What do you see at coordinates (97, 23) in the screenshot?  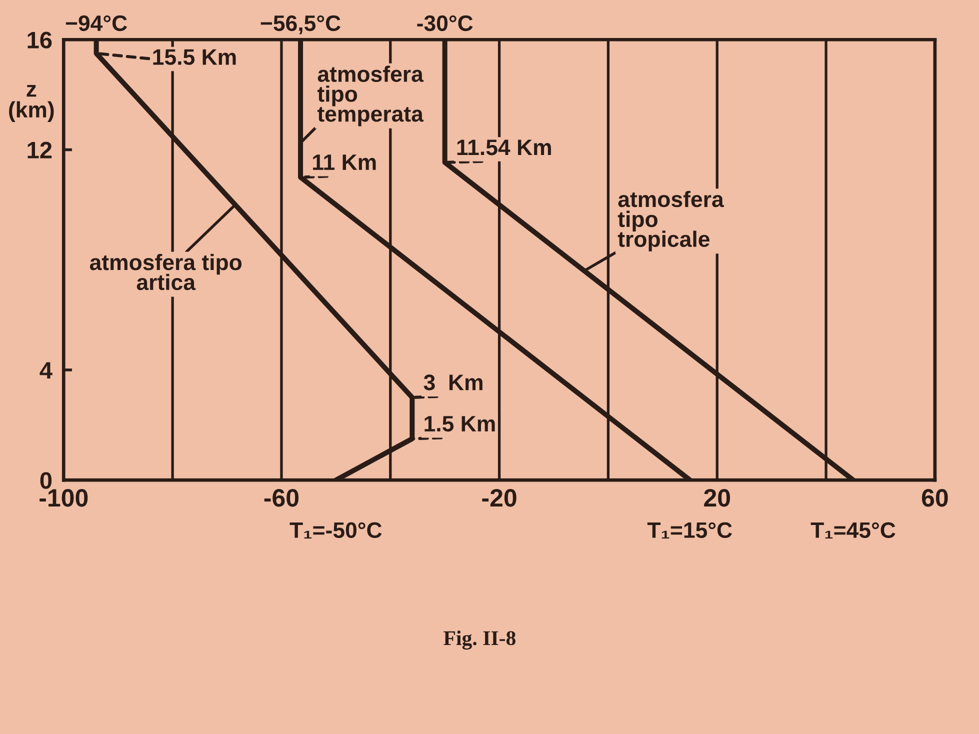 I see `annotation: −94°C` at bounding box center [97, 23].